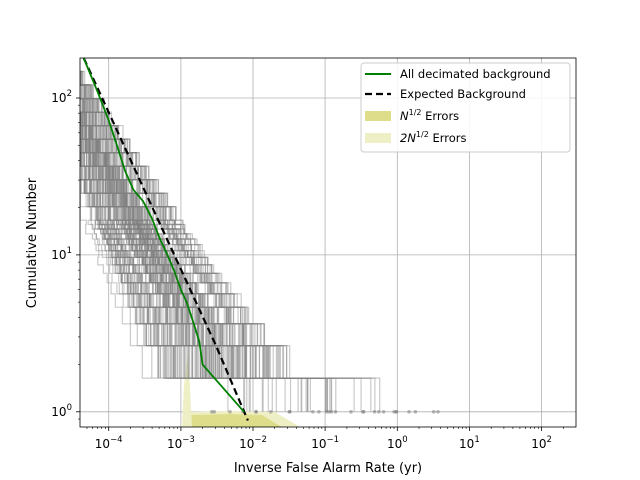 This screenshot has height=480, width=640. What do you see at coordinates (109, 443) in the screenshot?
I see `x-tick-label: 10⁻⁴` at bounding box center [109, 443].